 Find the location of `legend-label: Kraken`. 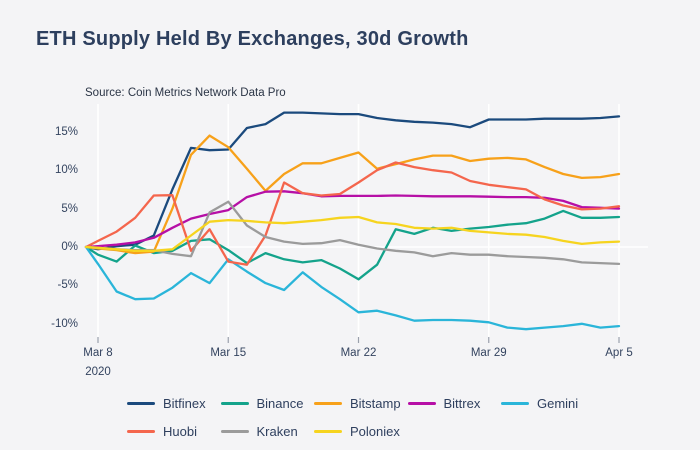

legend-label: Kraken is located at coordinates (277, 431).